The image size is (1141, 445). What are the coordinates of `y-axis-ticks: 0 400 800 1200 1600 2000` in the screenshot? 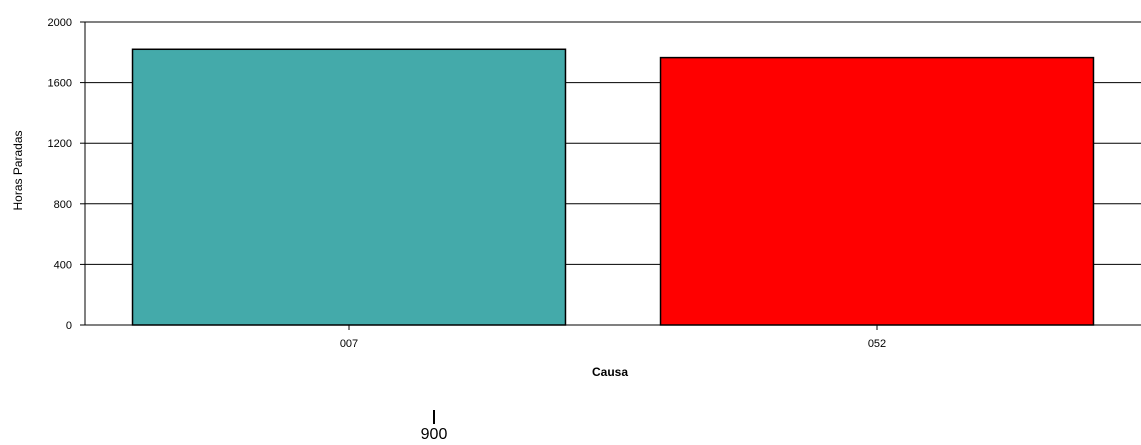 It's located at (66, 174).